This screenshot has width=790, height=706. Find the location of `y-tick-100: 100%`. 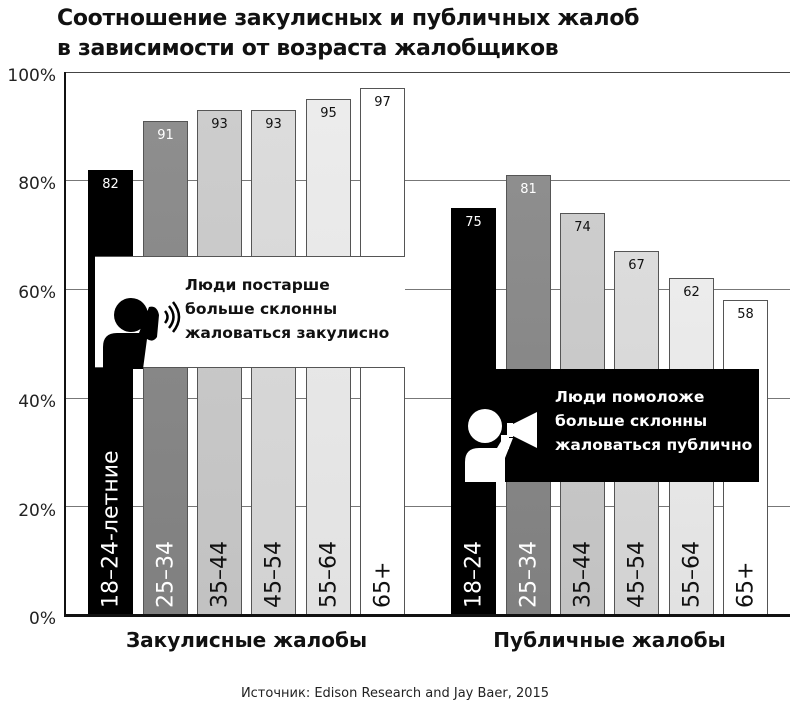

y-tick-100: 100% is located at coordinates (31, 76).